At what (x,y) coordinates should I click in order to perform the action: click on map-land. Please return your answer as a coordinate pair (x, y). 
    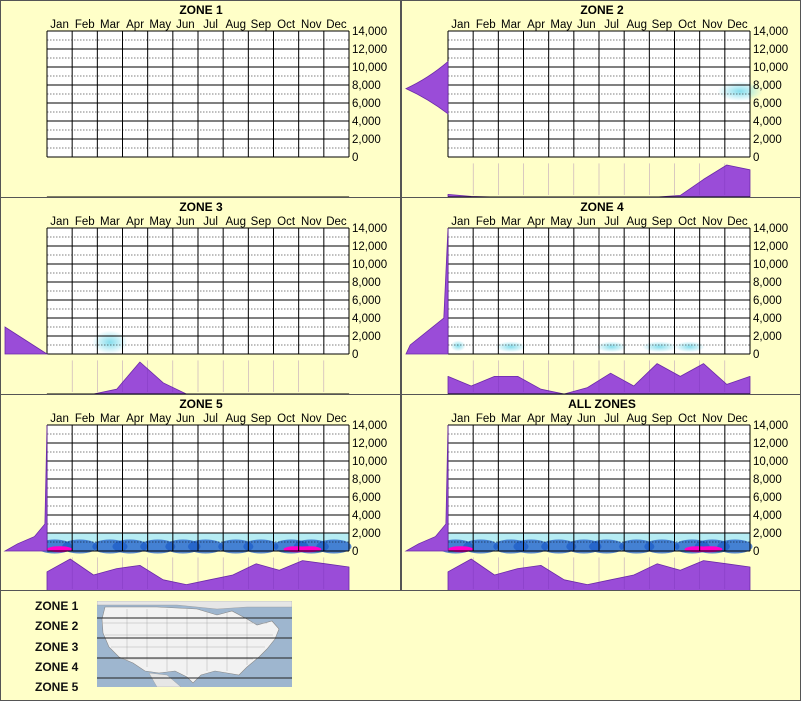
    Looking at the image, I should click on (190, 645).